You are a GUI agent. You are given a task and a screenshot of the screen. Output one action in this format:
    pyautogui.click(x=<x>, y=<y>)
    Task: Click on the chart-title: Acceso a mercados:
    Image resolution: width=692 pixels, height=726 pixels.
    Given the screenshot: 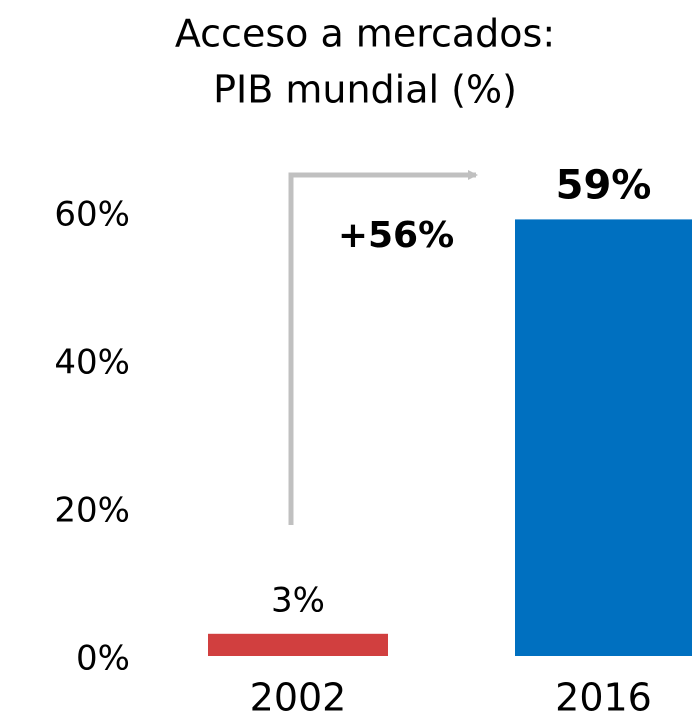 What is the action you would take?
    pyautogui.click(x=365, y=34)
    